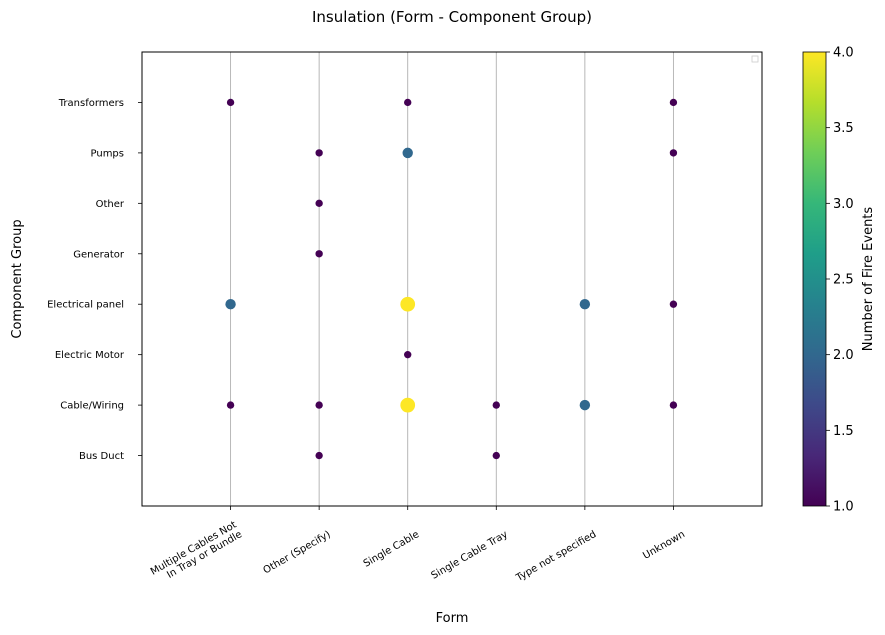 The image size is (885, 635). Describe the element at coordinates (91, 103) in the screenshot. I see `y-tick-label: Transformers` at that location.